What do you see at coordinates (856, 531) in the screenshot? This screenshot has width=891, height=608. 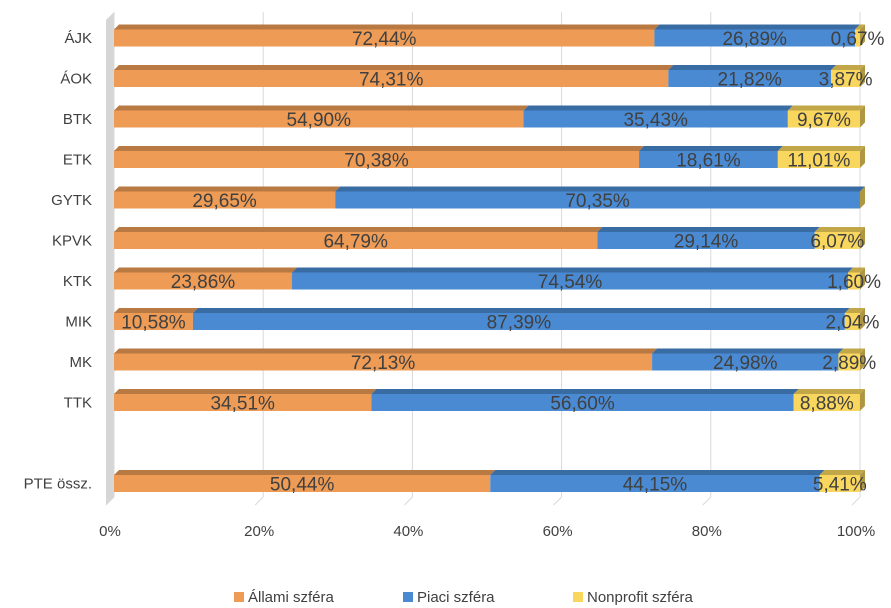 I see `x-tick-label: 100%` at bounding box center [856, 531].